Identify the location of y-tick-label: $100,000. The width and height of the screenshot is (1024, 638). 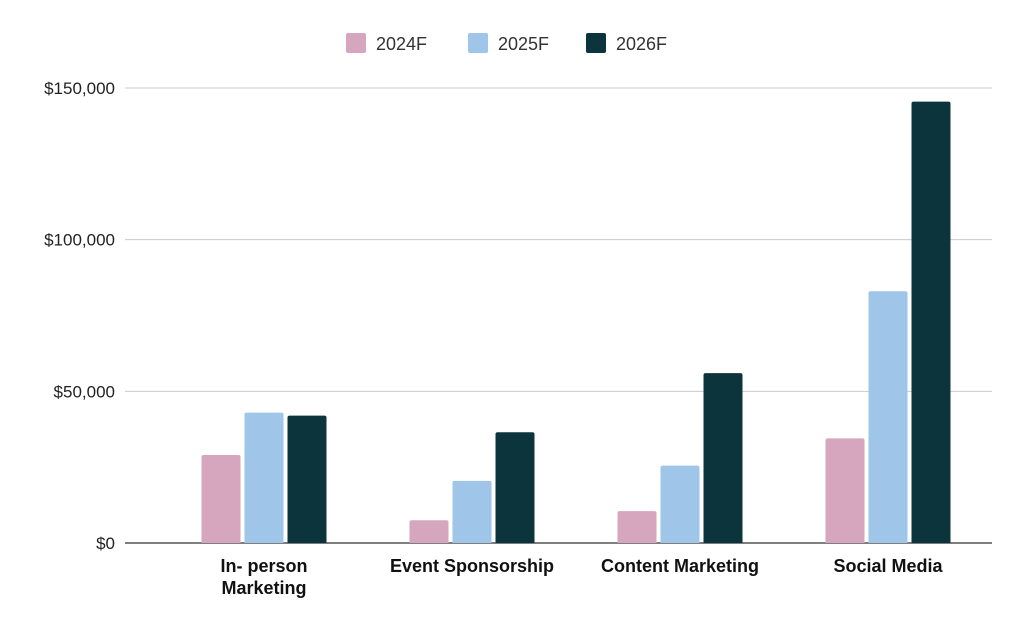
(79, 240).